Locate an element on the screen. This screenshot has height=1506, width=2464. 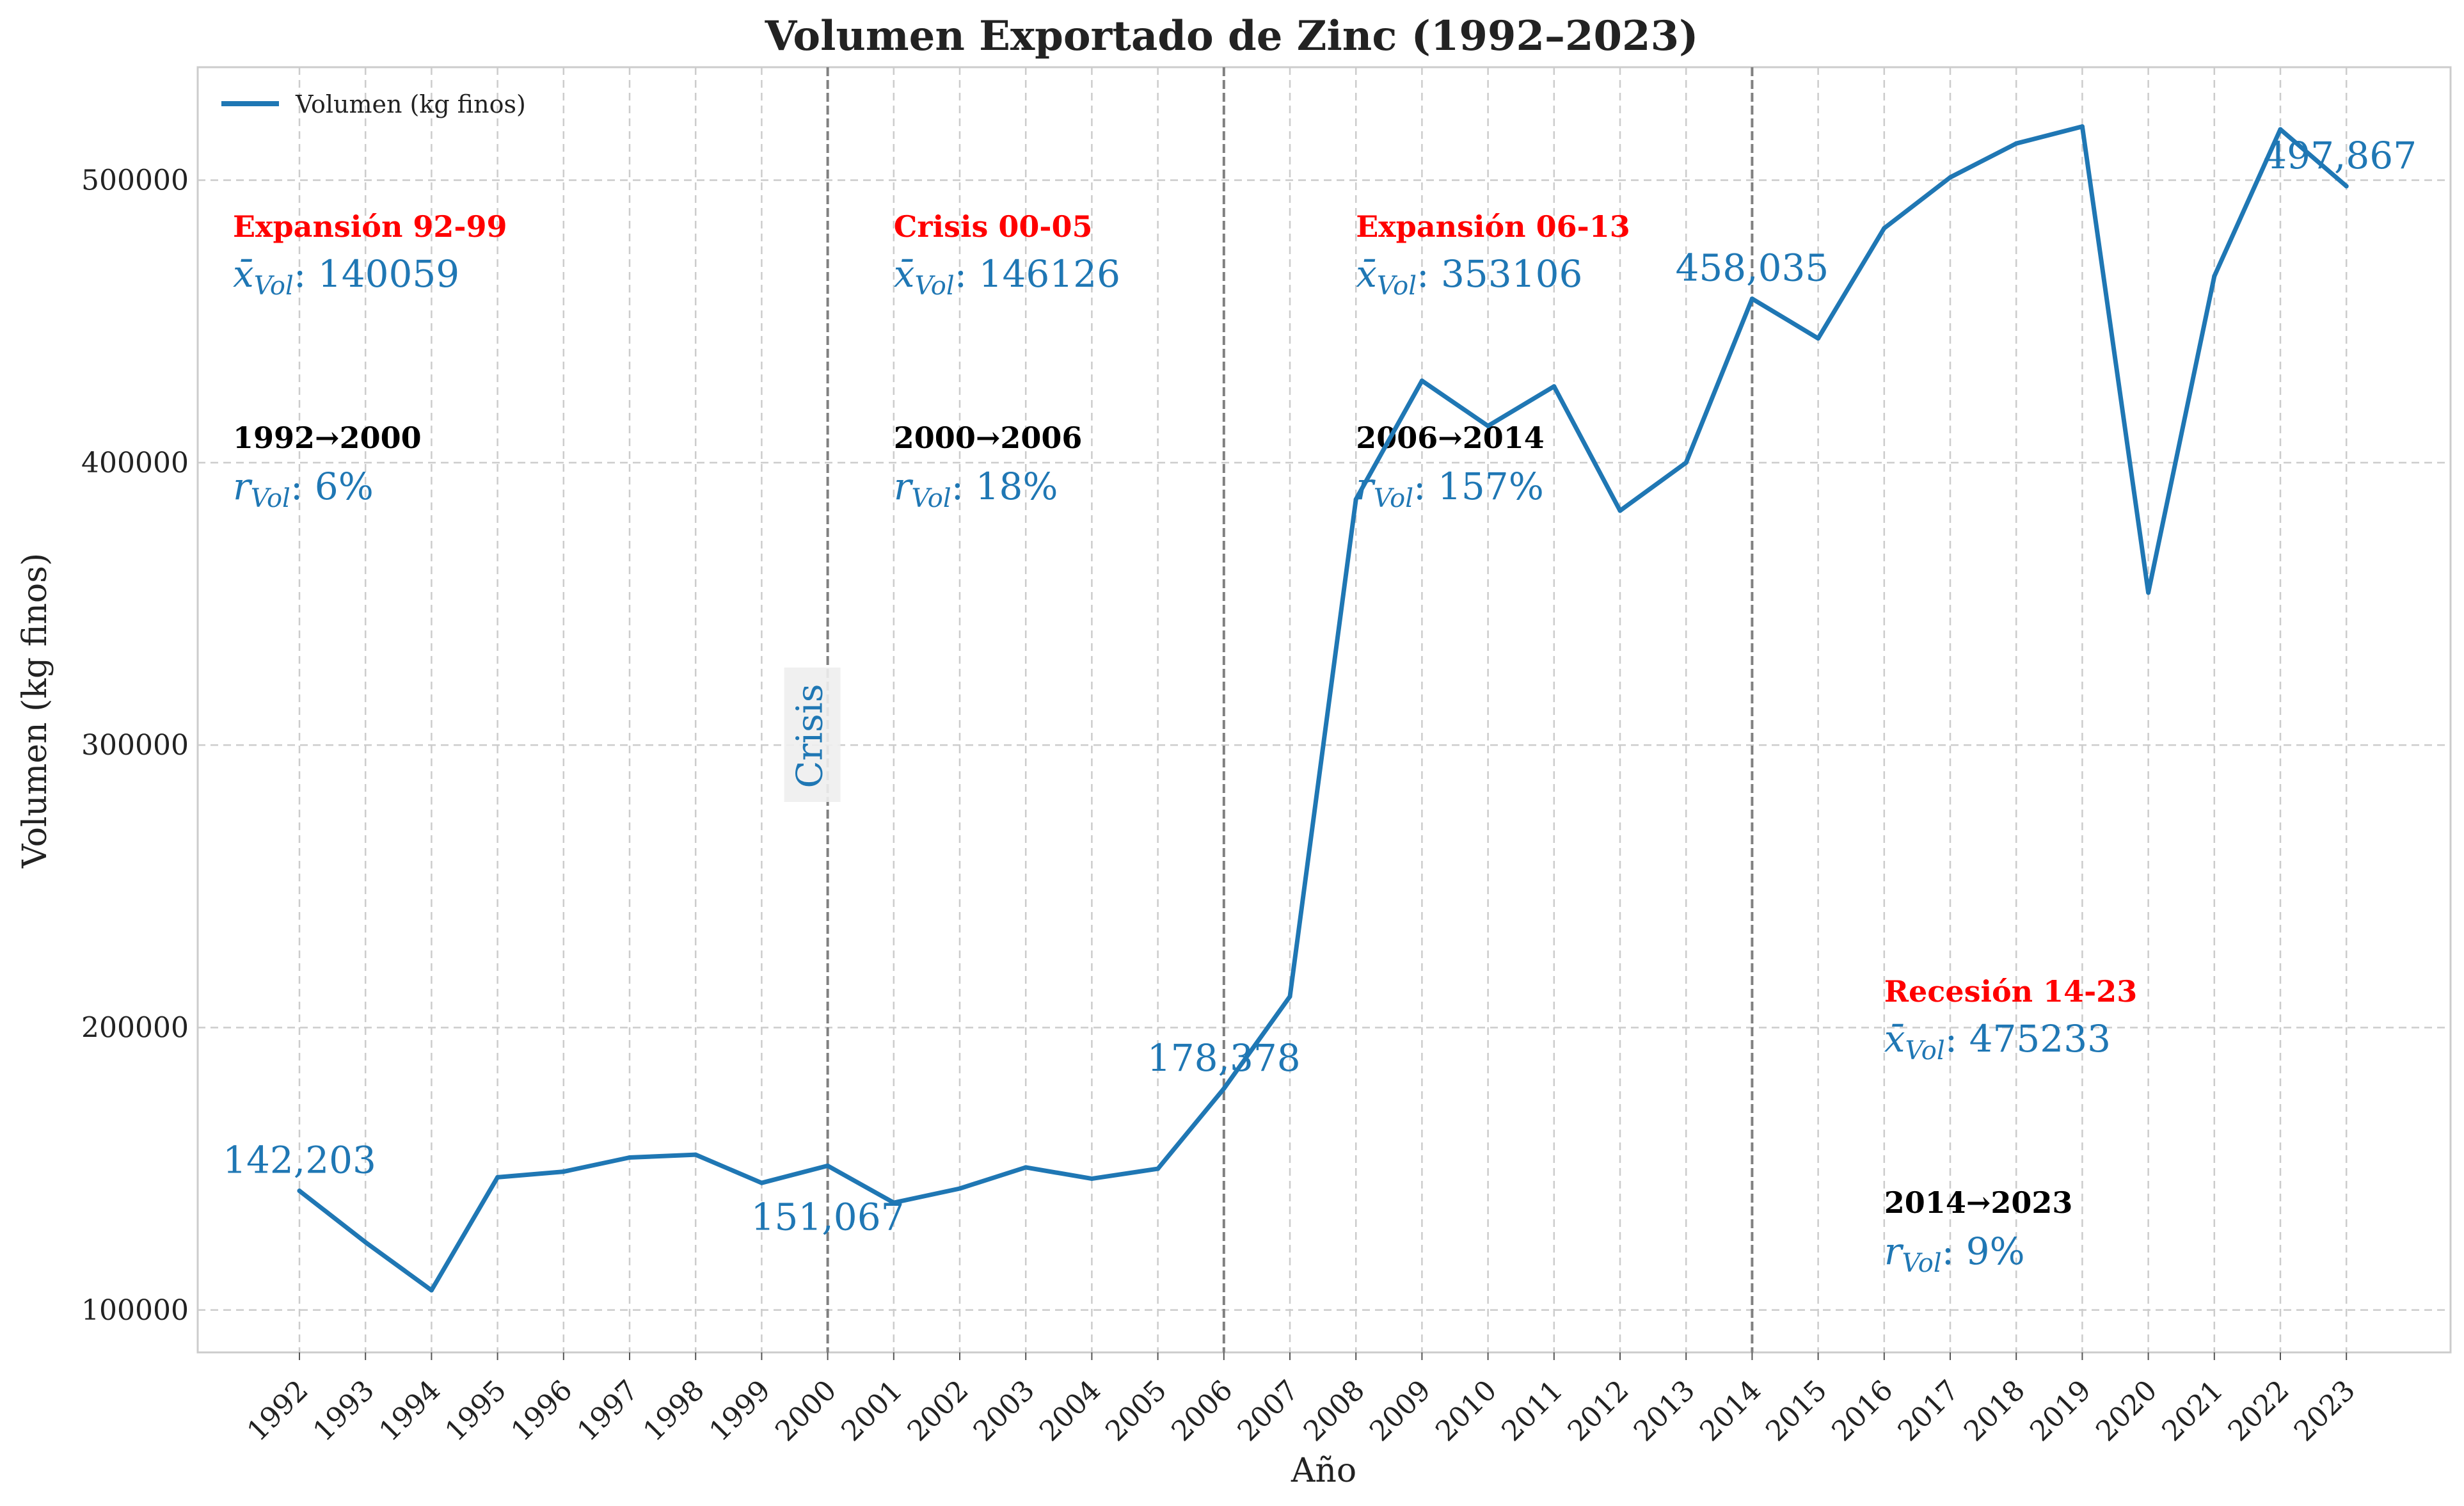
rate-value: : 18% is located at coordinates (1004, 486).